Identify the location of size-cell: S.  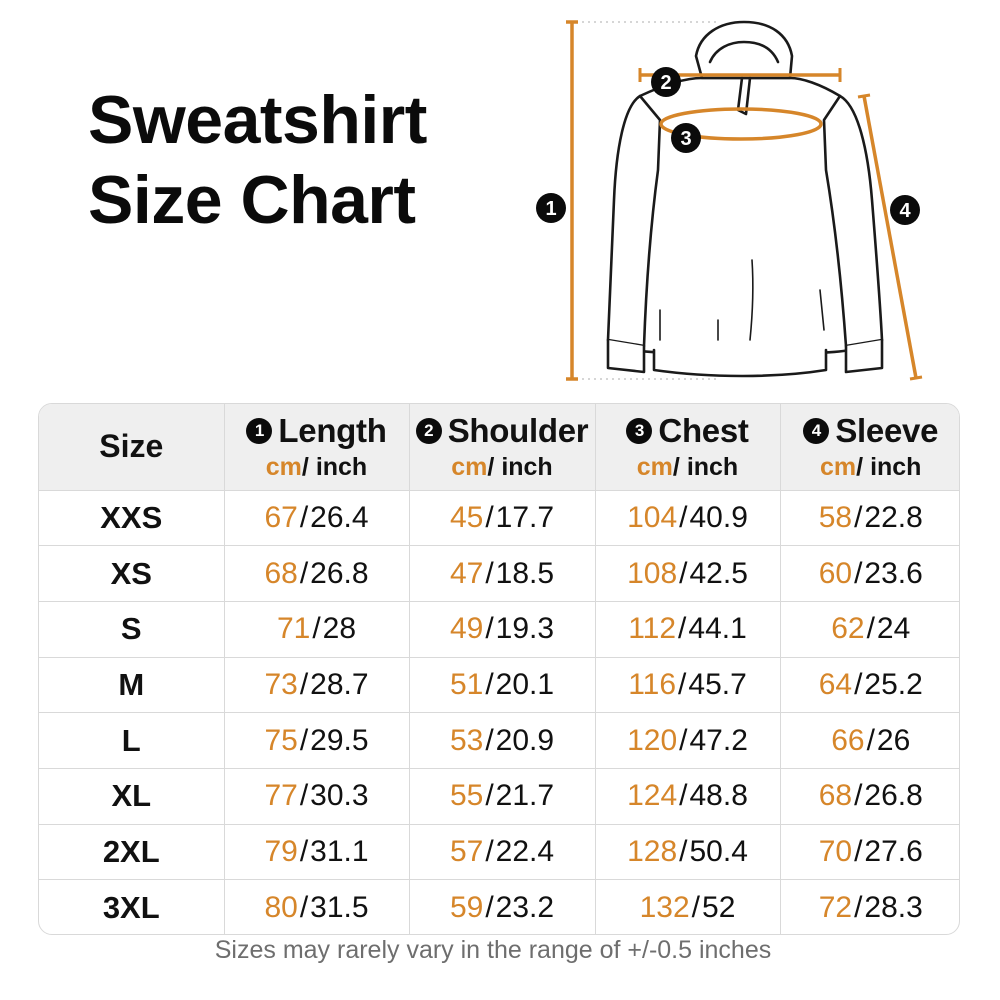
(132, 629).